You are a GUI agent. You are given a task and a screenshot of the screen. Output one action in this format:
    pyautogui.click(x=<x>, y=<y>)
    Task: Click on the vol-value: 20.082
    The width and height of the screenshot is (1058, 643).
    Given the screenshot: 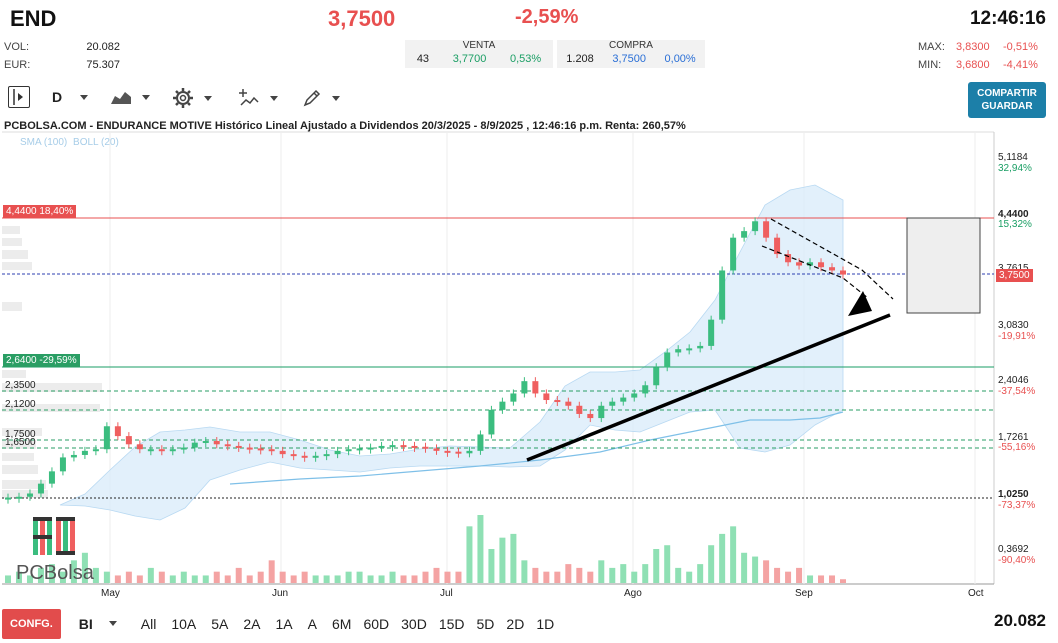 What is the action you would take?
    pyautogui.click(x=103, y=47)
    